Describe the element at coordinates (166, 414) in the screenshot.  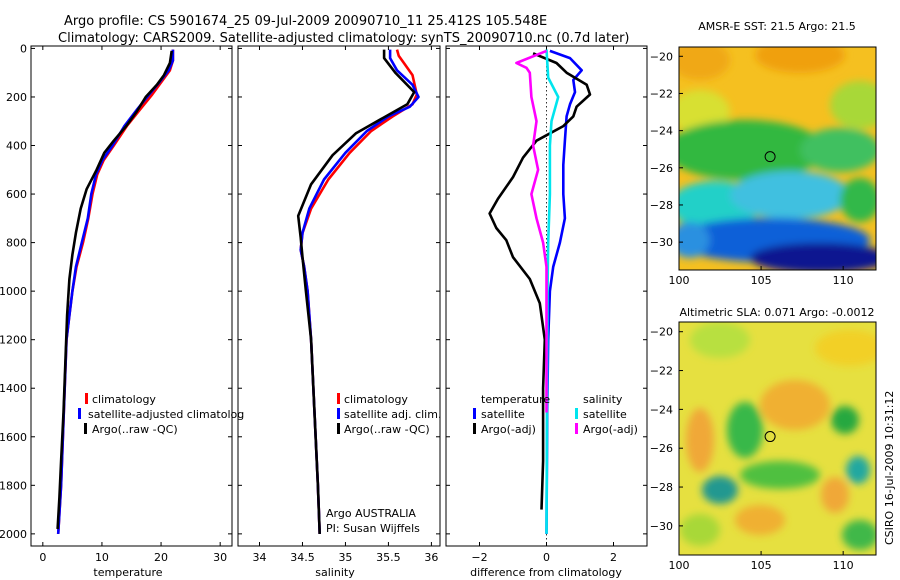
I see `legend-label: satellite-adjusted climatolog` at that location.